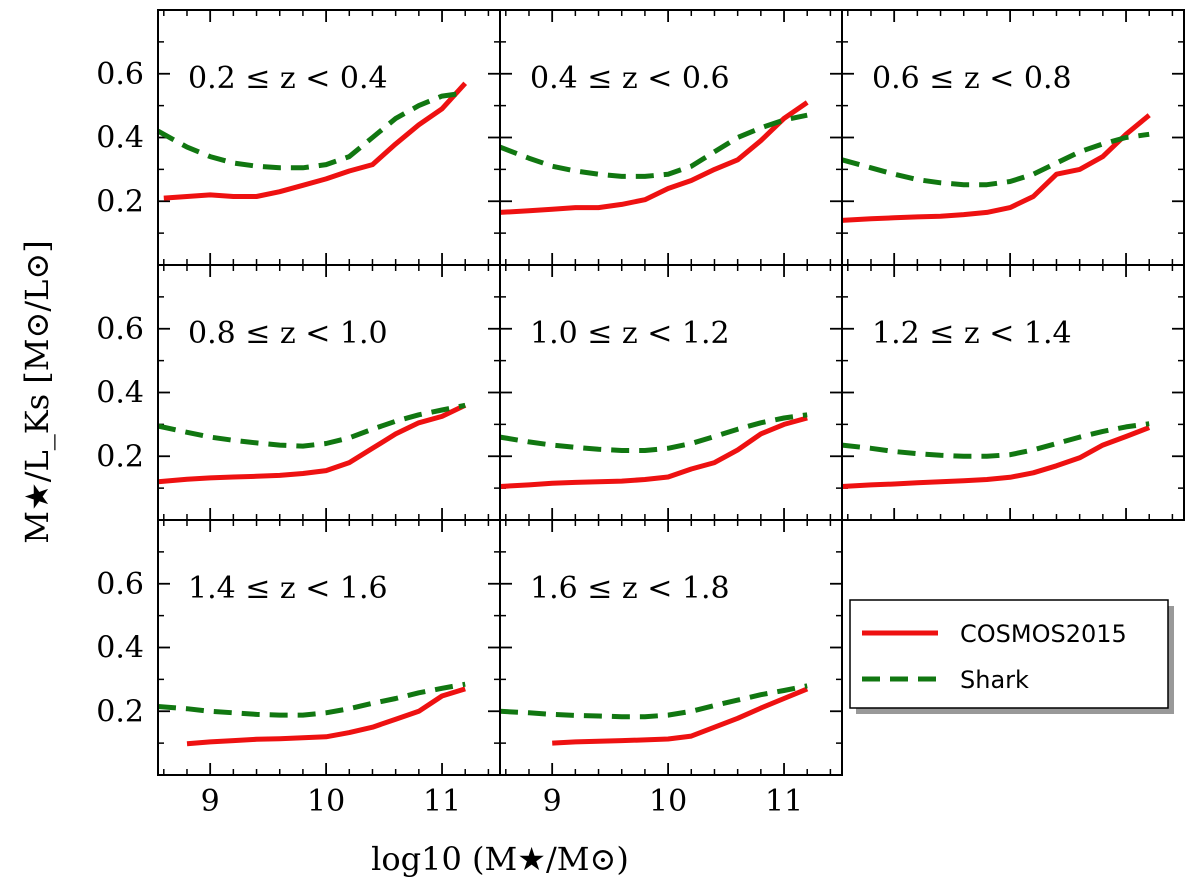 The height and width of the screenshot is (885, 1200). What do you see at coordinates (671, 392) in the screenshot?
I see `panel-5: 1.0 ≤ z < 1.2` at bounding box center [671, 392].